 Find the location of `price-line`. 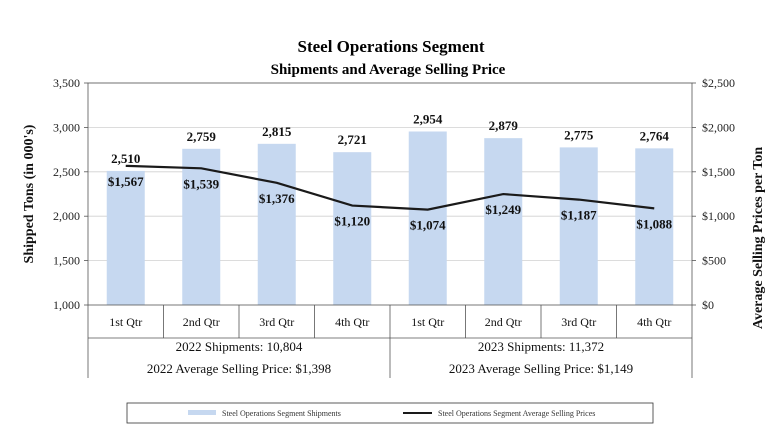

price-line is located at coordinates (390, 187).